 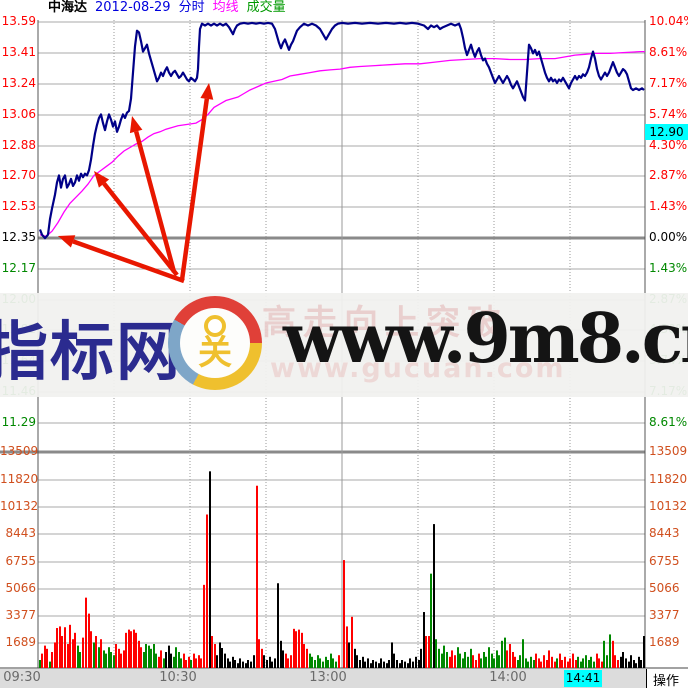 I want to click on volume-axis-label-right: 13509, so click(x=668, y=451).